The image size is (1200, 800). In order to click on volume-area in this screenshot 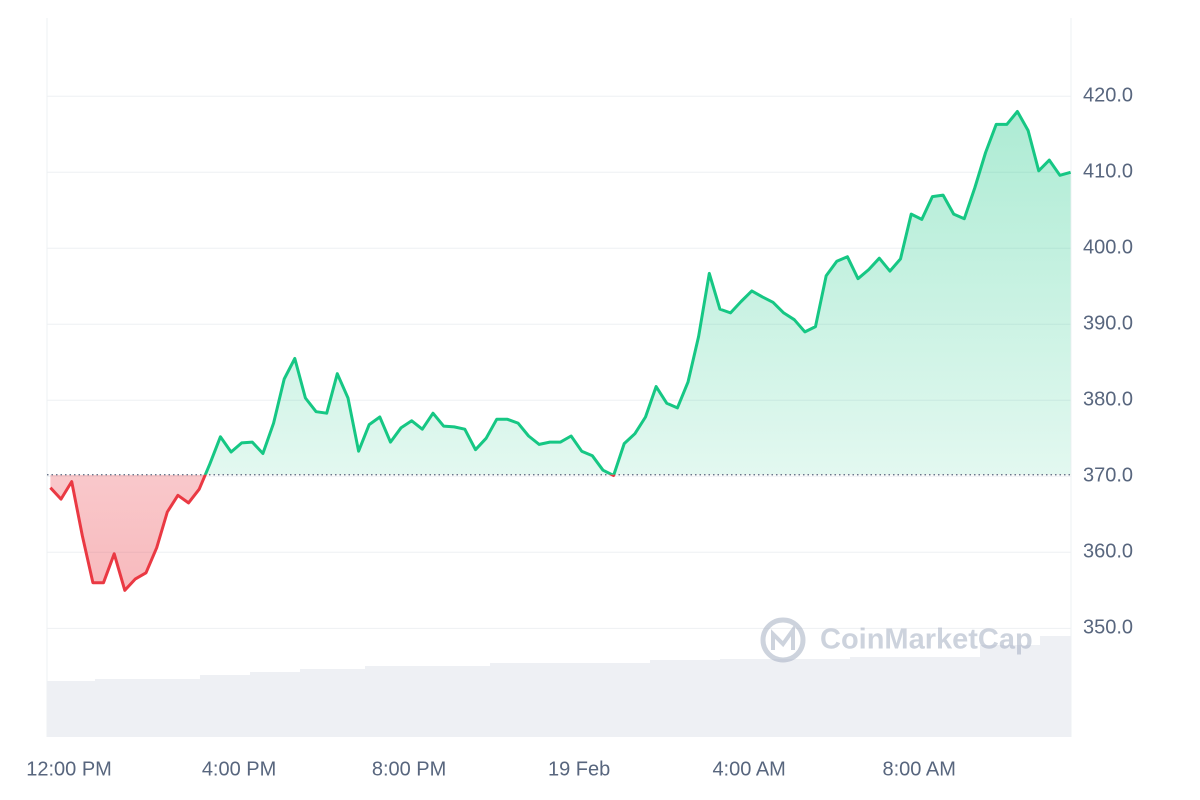, I will do `click(559, 686)`.